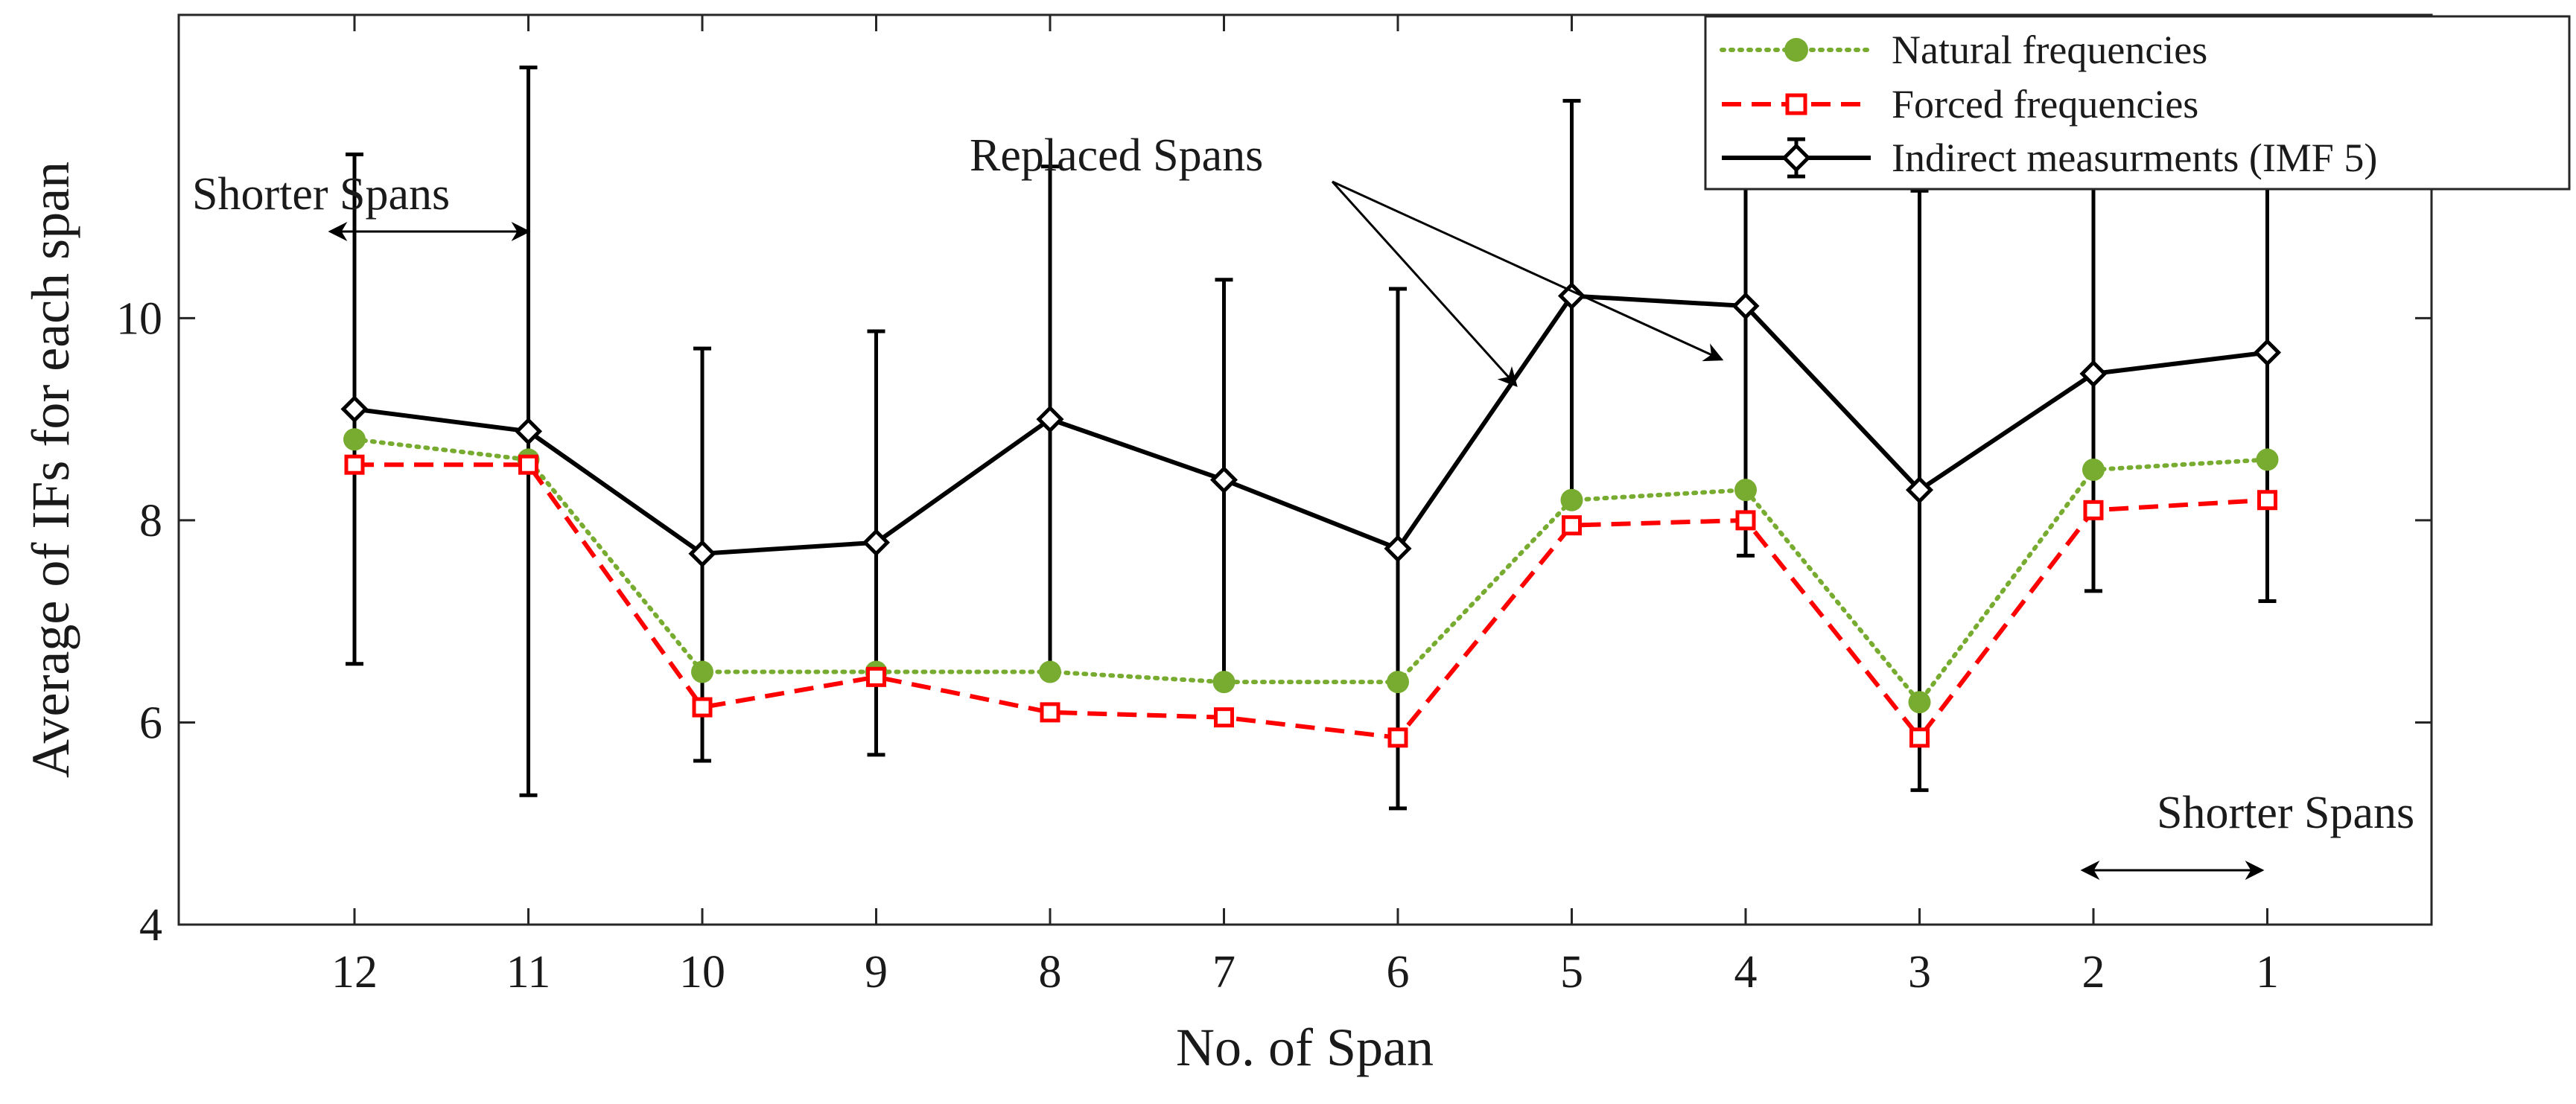 This screenshot has width=2576, height=1104. I want to click on legend-label-natural: Natural frequencies, so click(2049, 50).